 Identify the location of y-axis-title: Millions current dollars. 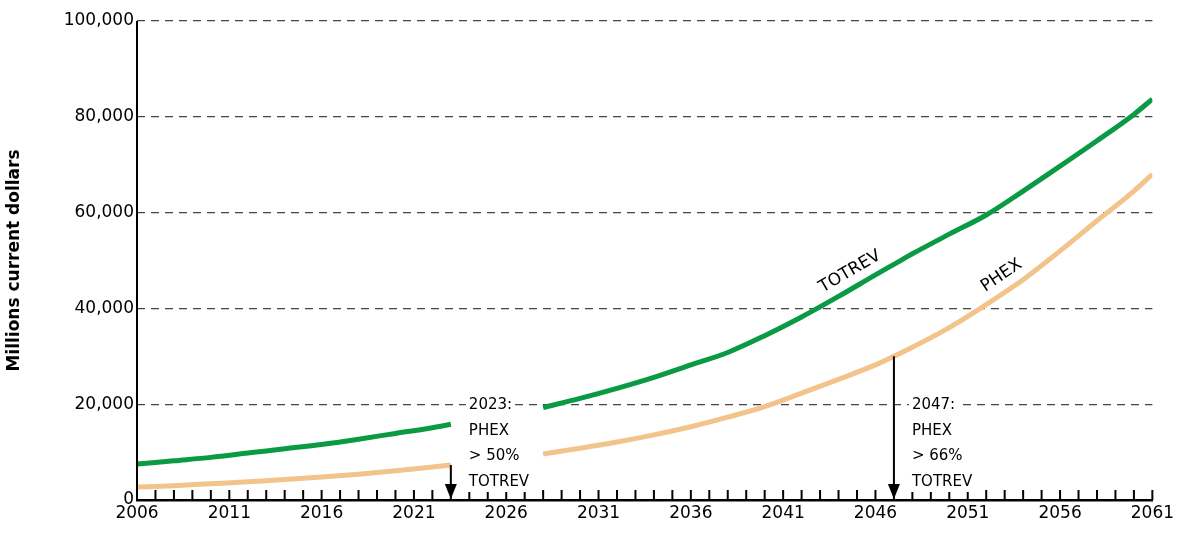
(12, 260).